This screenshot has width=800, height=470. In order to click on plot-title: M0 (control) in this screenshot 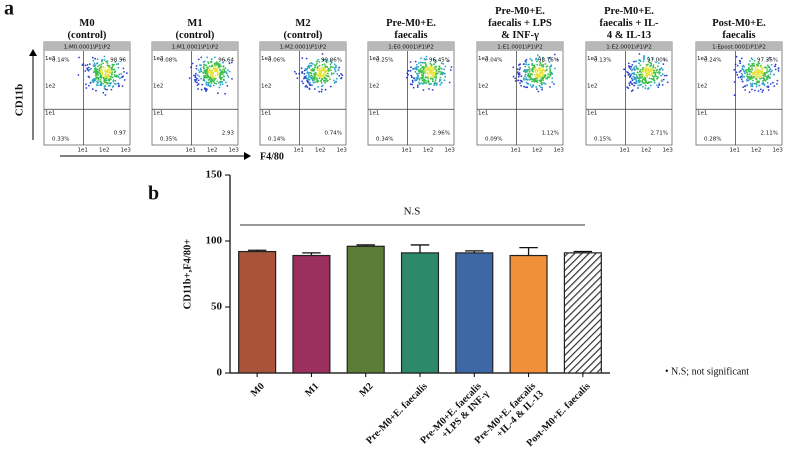, I will do `click(87, 29)`.